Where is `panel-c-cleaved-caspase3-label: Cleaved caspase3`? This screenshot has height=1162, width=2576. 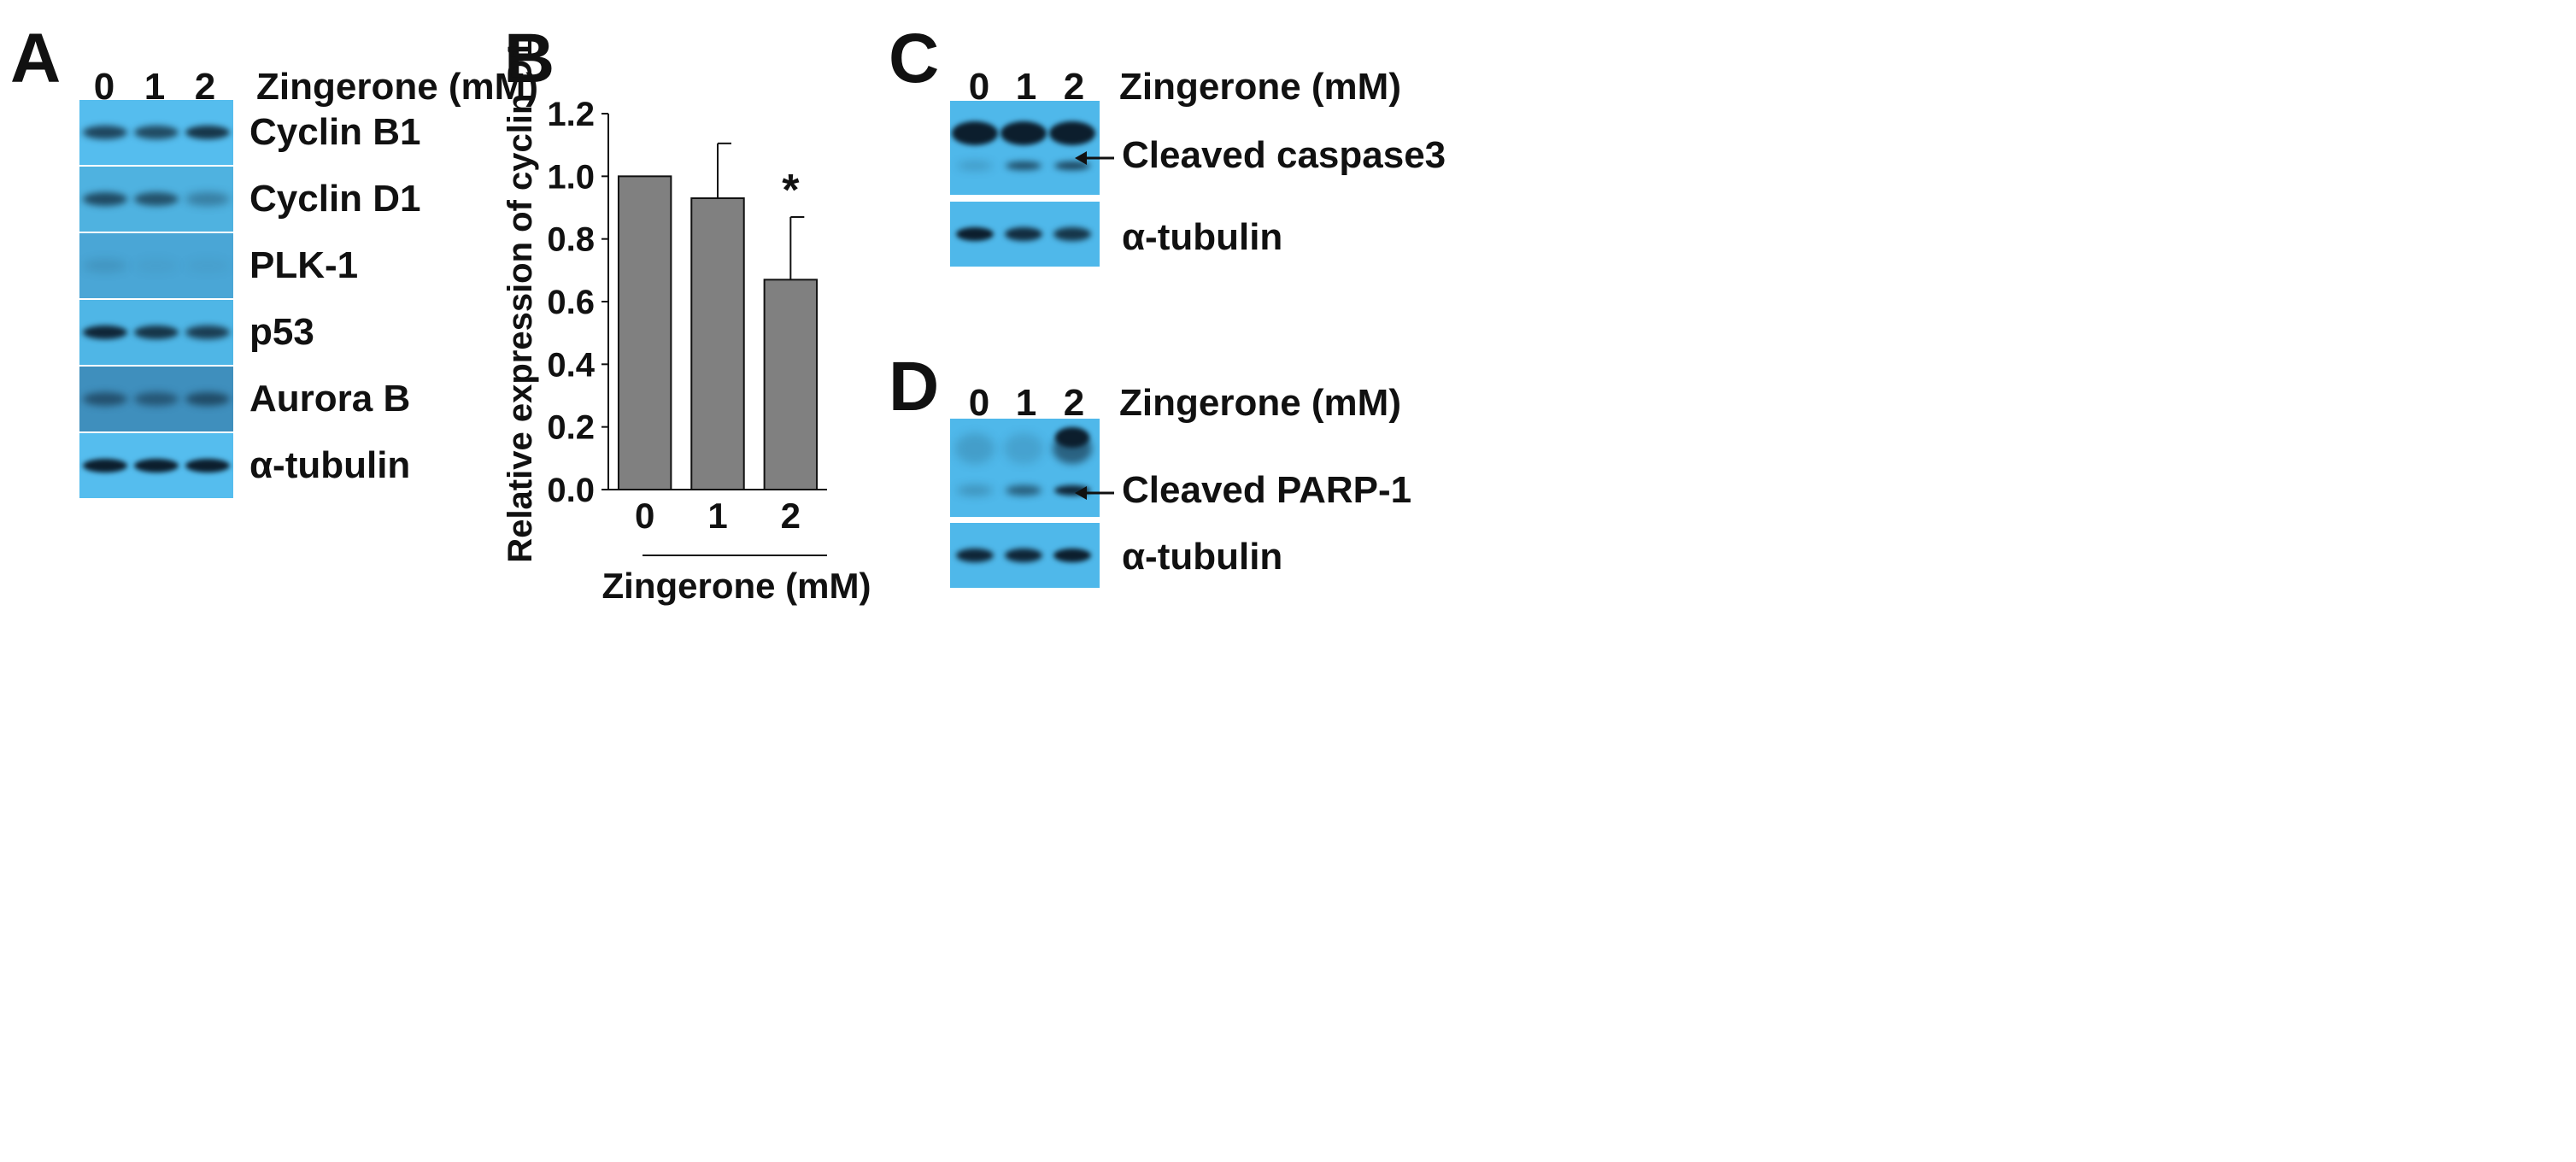
panel-c-cleaved-caspase3-label: Cleaved caspase3 is located at coordinates (1284, 155).